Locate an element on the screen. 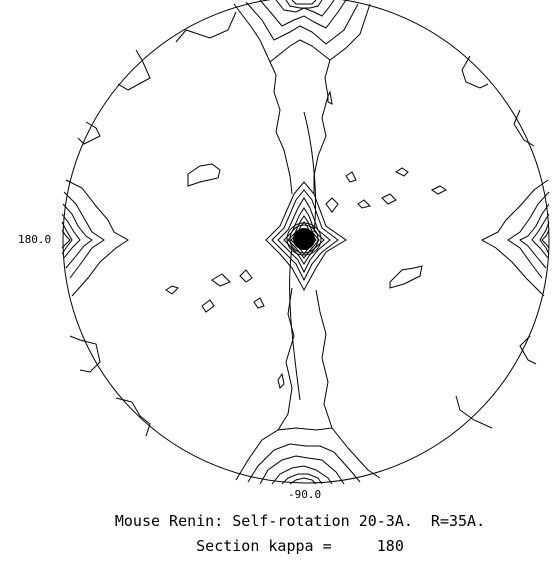  bottom-axis-label: -90.0 is located at coordinates (305, 494).